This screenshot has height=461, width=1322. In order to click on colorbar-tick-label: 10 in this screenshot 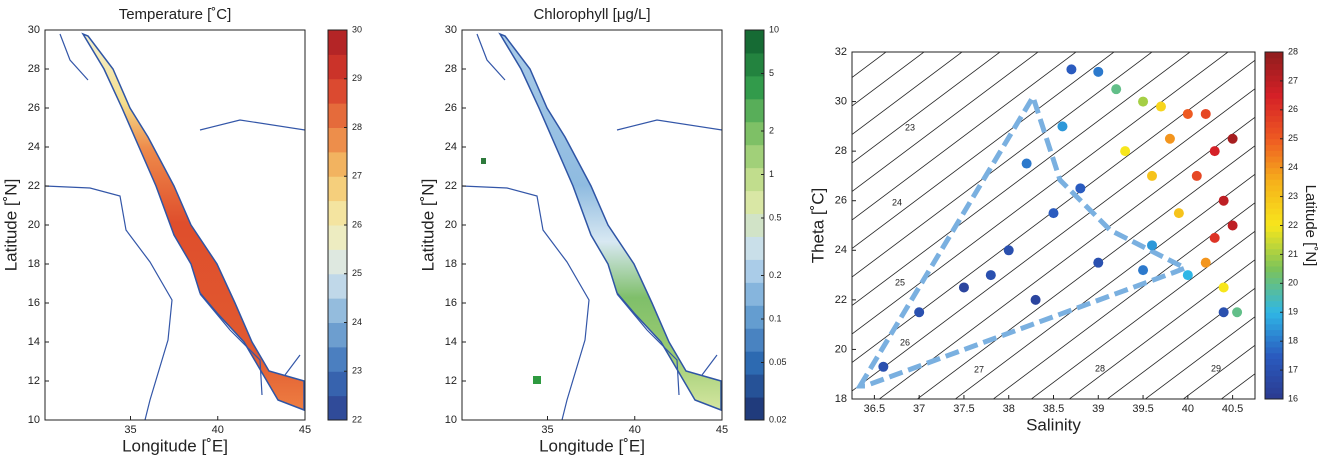, I will do `click(774, 29)`.